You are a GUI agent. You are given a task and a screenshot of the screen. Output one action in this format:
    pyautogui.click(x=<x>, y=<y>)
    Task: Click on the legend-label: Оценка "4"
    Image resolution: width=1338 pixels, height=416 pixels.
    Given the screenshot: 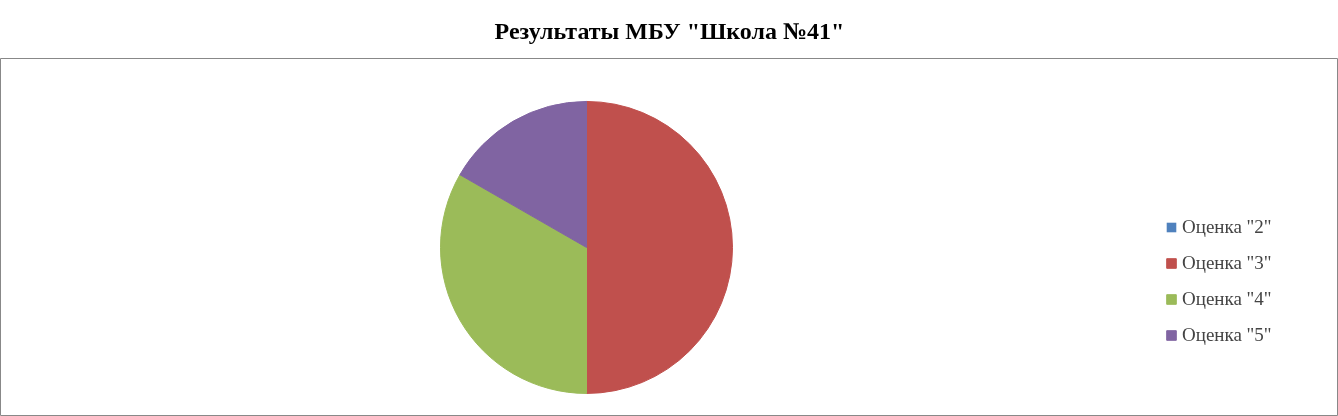 What is the action you would take?
    pyautogui.click(x=1227, y=299)
    